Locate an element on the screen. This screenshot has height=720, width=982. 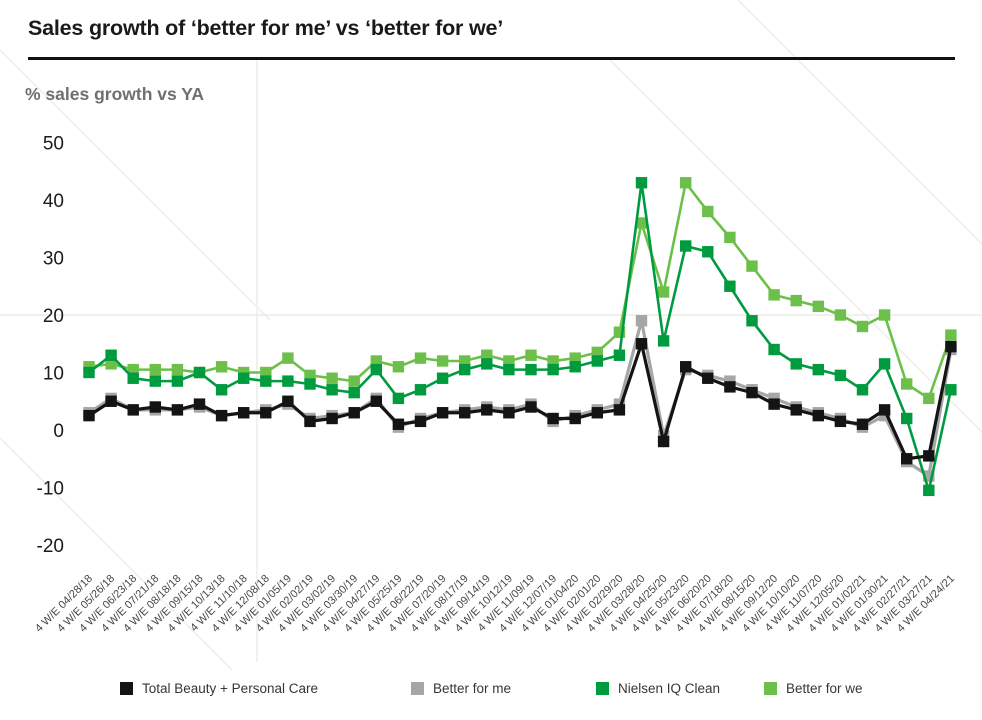
legend-label: Nielsen IQ Clean is located at coordinates (669, 688).